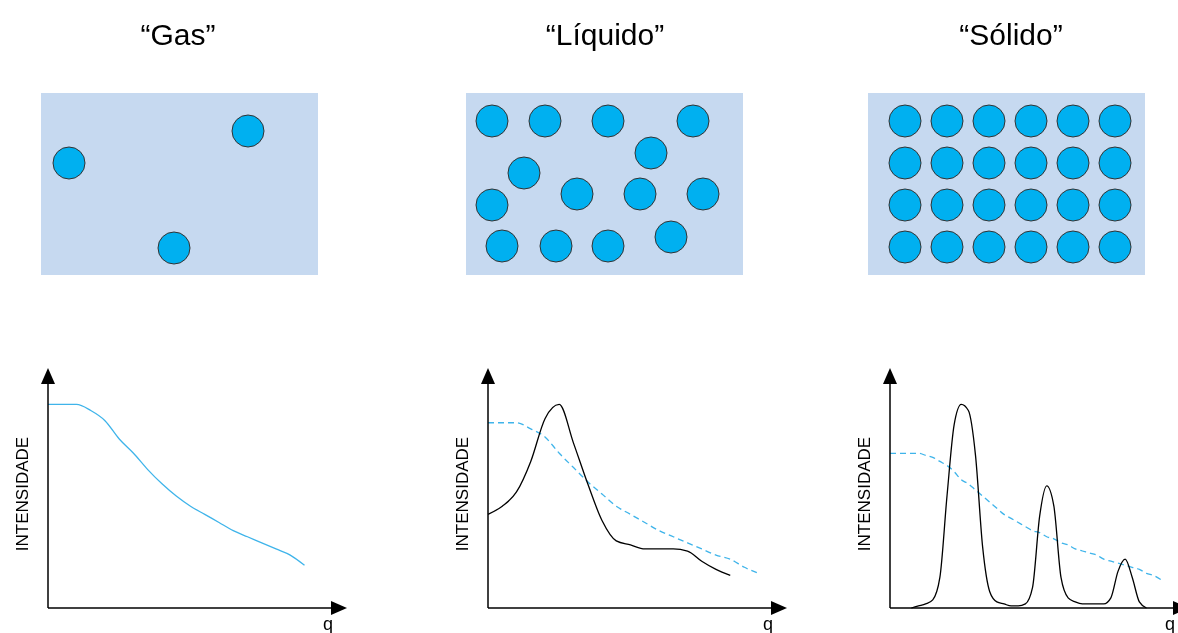 The image size is (1178, 633). Describe the element at coordinates (605, 35) in the screenshot. I see `chart-title: “Líquido”` at that location.